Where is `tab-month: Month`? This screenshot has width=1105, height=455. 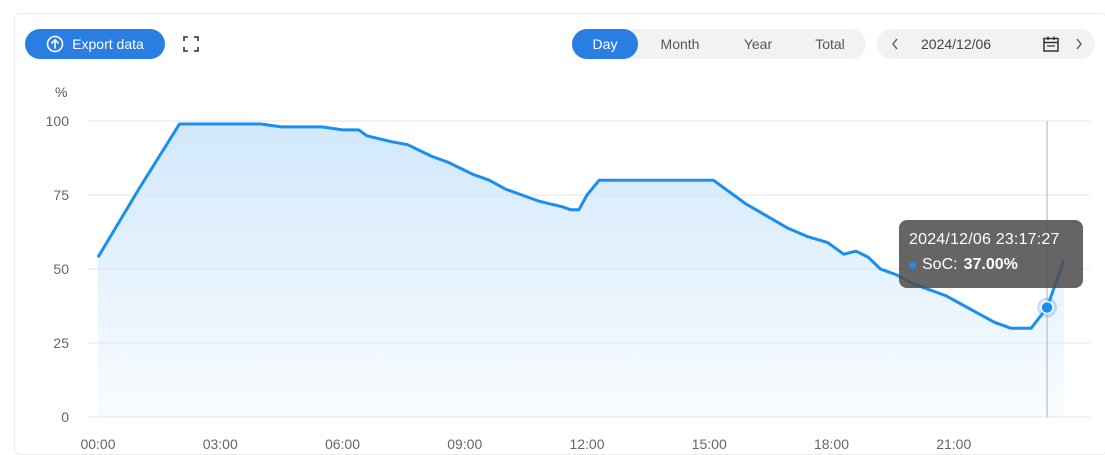
tab-month: Month is located at coordinates (680, 44).